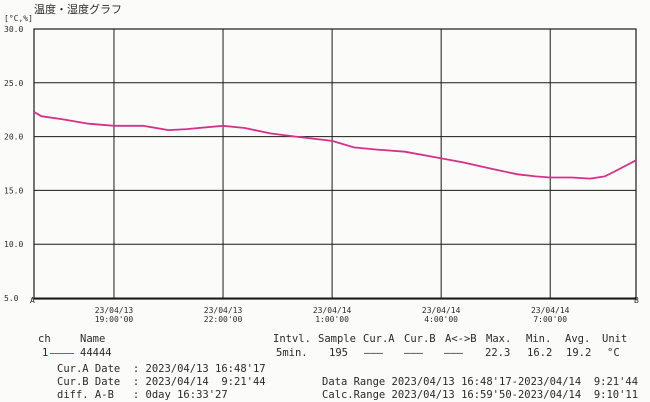 This screenshot has height=402, width=650. What do you see at coordinates (337, 339) in the screenshot?
I see `header-sample: Sample` at bounding box center [337, 339].